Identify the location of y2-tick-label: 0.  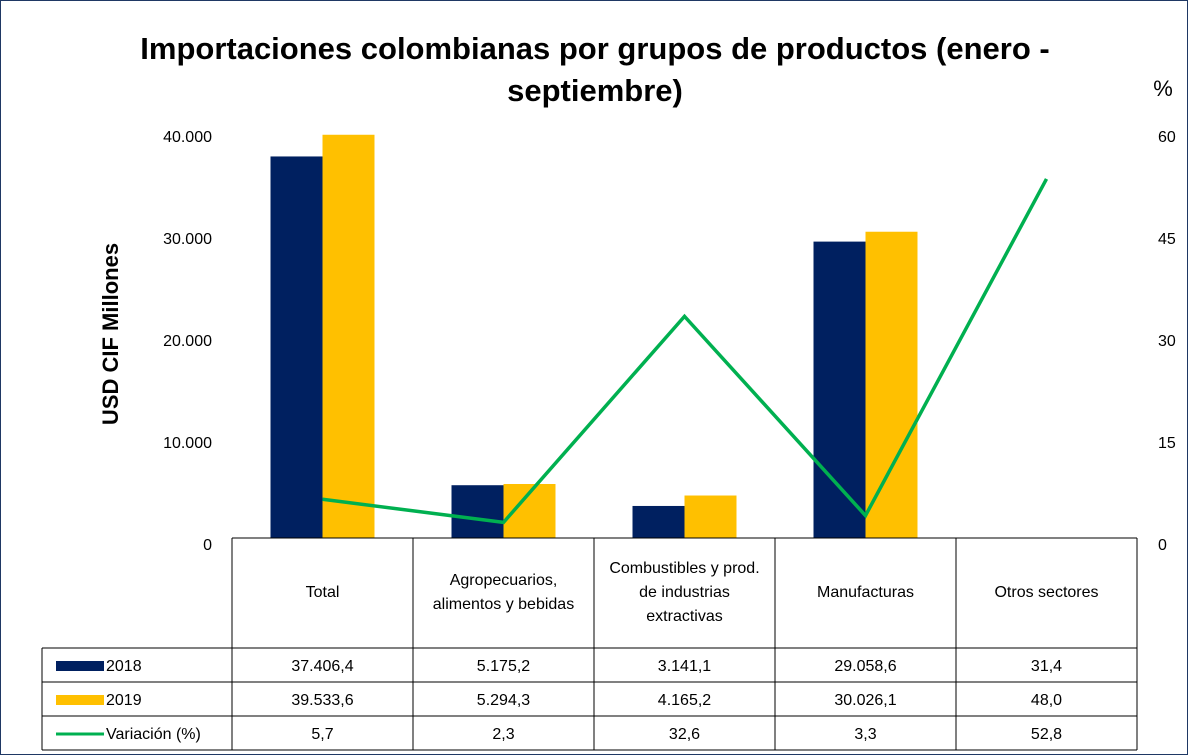
(1162, 545).